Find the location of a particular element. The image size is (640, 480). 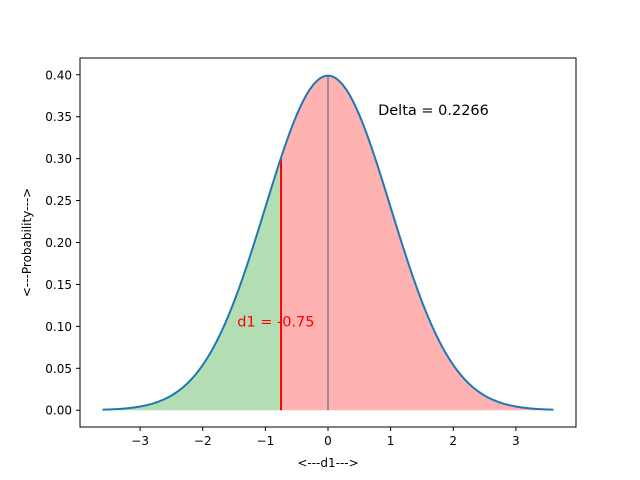

y-tick-label-7: 0.35 is located at coordinates (58, 117).